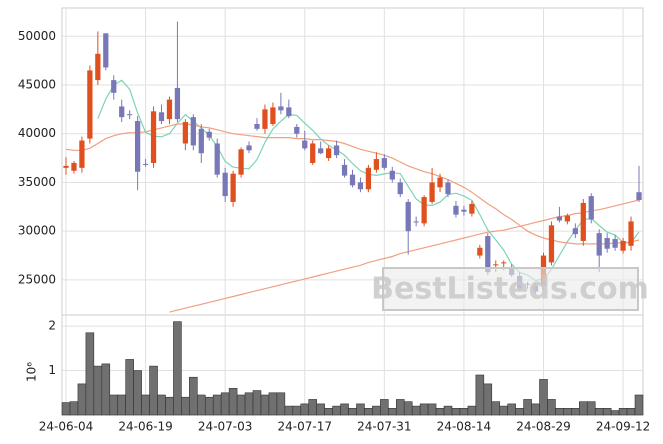 The width and height of the screenshot is (663, 444). What do you see at coordinates (464, 427) in the screenshot?
I see `x-tick-label: 24-08-14` at bounding box center [464, 427].